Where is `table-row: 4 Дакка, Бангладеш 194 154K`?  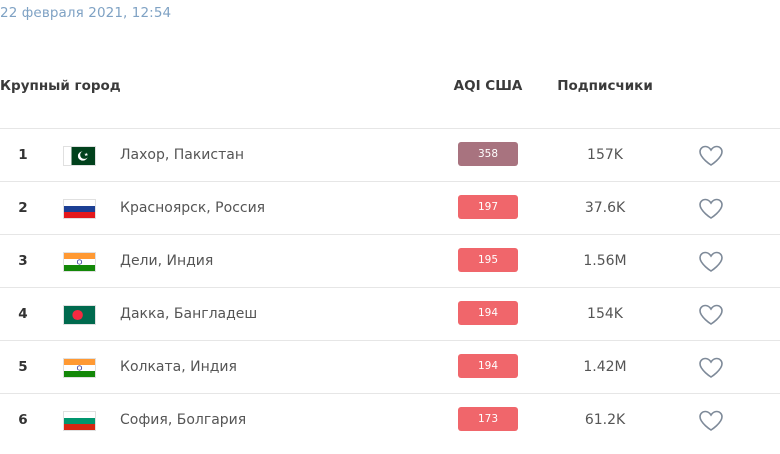
table-row: 4 Дакка, Бангладеш 194 154K is located at coordinates (390, 313).